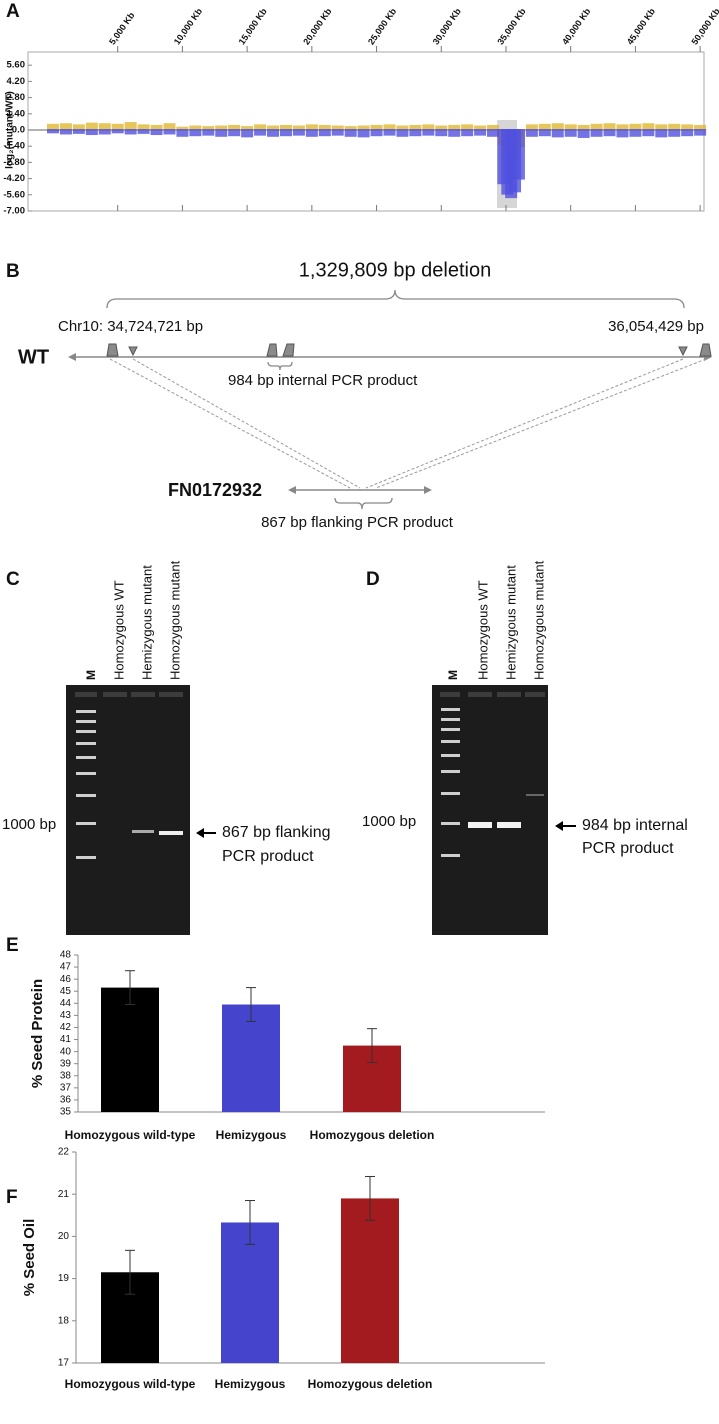 This screenshot has width=719, height=1424. What do you see at coordinates (66, 1015) in the screenshot?
I see `y-tick-label: 43` at bounding box center [66, 1015].